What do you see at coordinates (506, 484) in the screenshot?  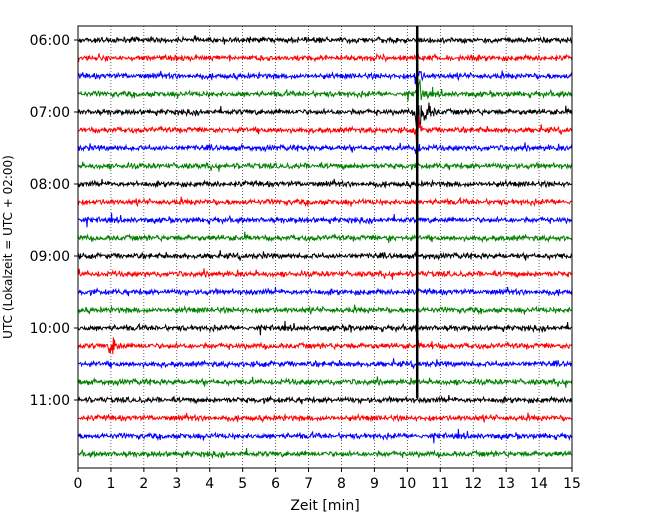 I see `x-tick-label: 13` at bounding box center [506, 484].